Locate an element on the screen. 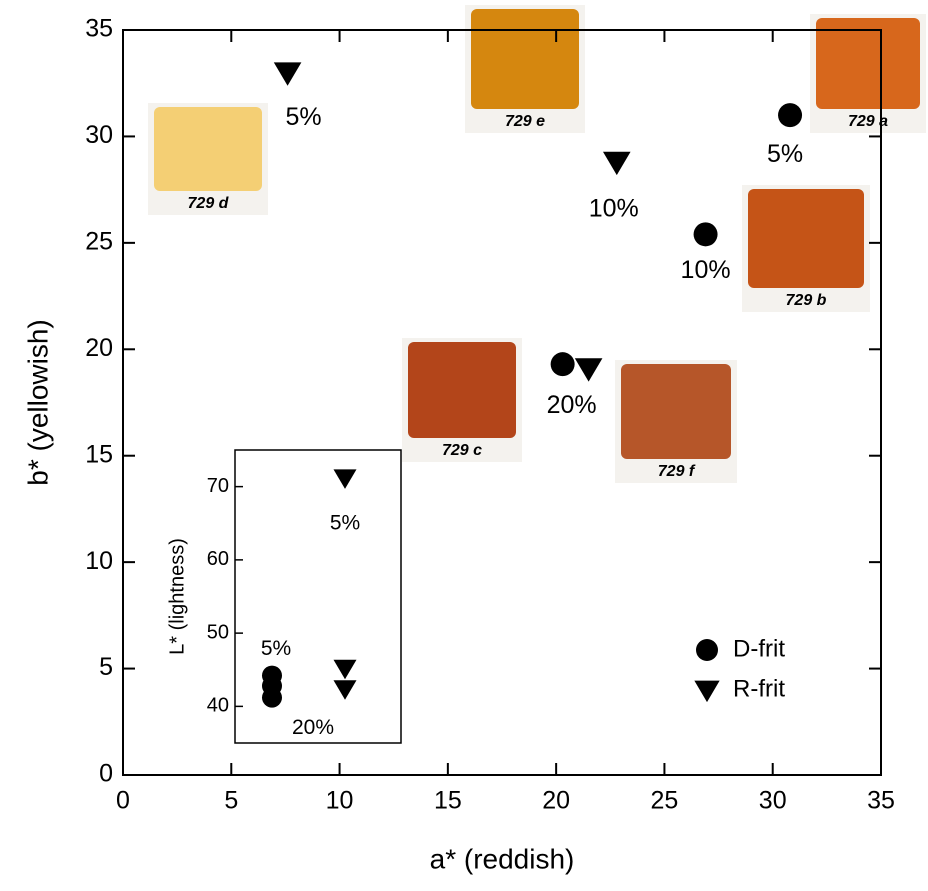 The width and height of the screenshot is (928, 891). point-label: 20% is located at coordinates (572, 405).